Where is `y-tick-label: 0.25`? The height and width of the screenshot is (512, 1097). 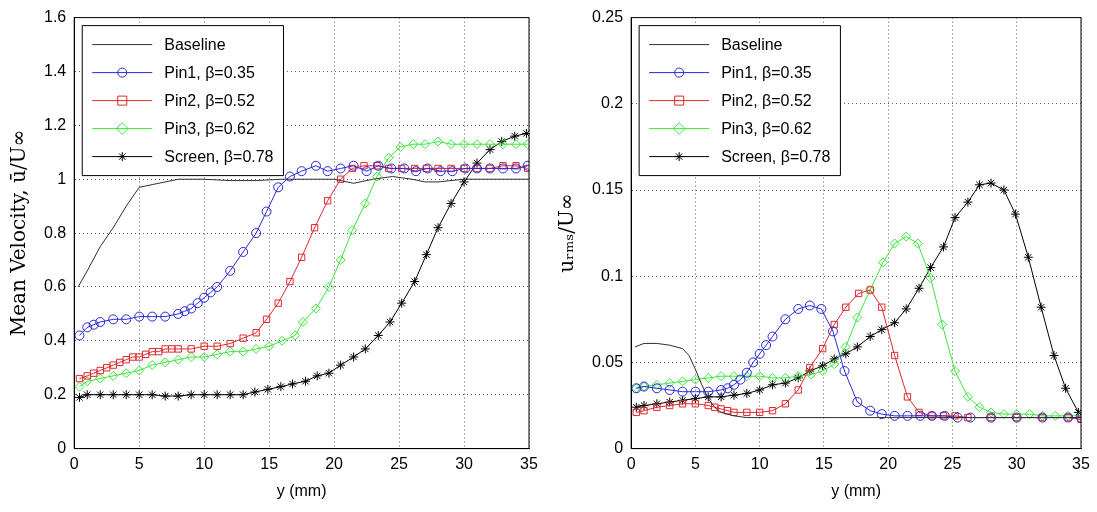 y-tick-label: 0.25 is located at coordinates (608, 17).